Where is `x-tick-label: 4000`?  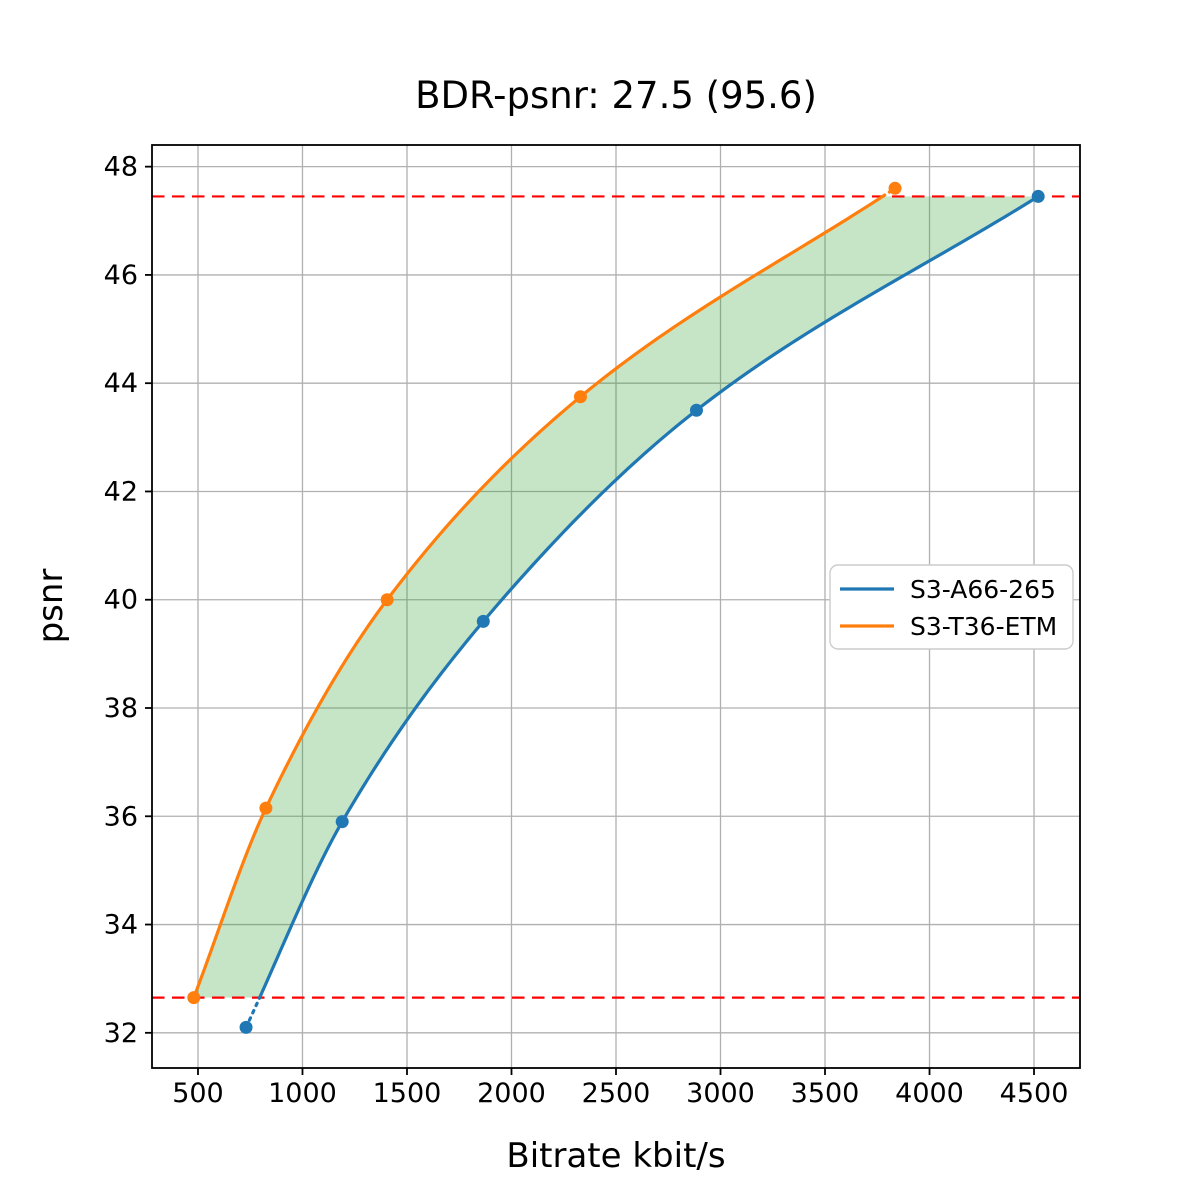 x-tick-label: 4000 is located at coordinates (929, 1093).